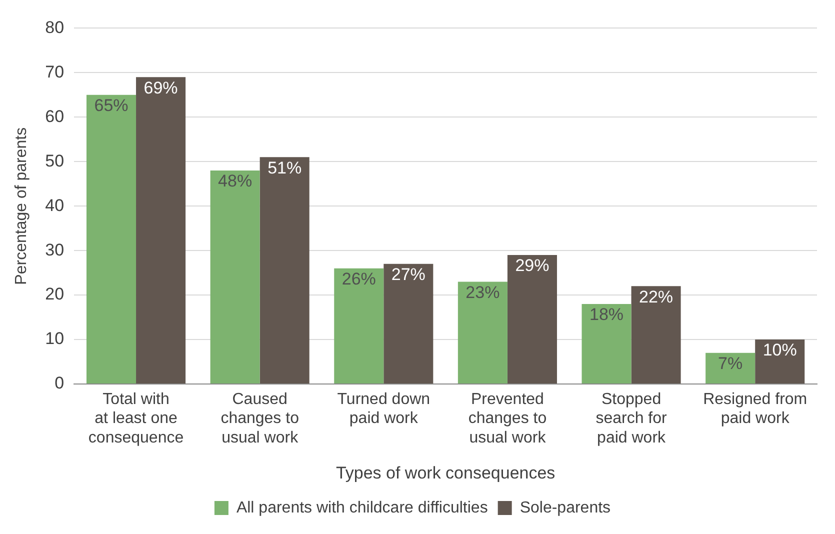  What do you see at coordinates (383, 409) in the screenshot?
I see `x-tick-label: Turned down paid work` at bounding box center [383, 409].